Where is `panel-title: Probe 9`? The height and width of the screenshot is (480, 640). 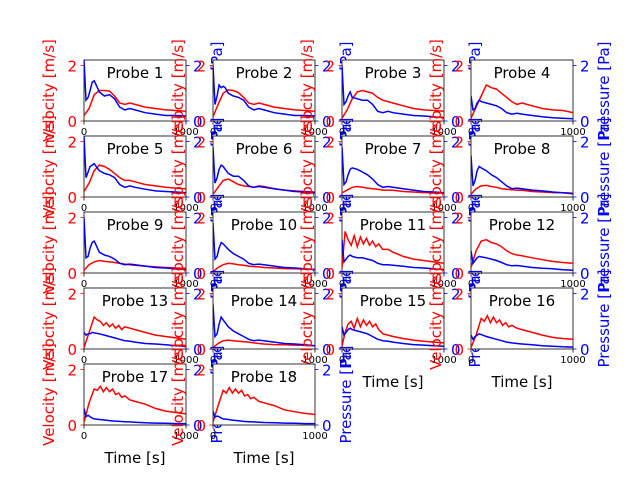
panel-title: Probe 9 is located at coordinates (135, 225).